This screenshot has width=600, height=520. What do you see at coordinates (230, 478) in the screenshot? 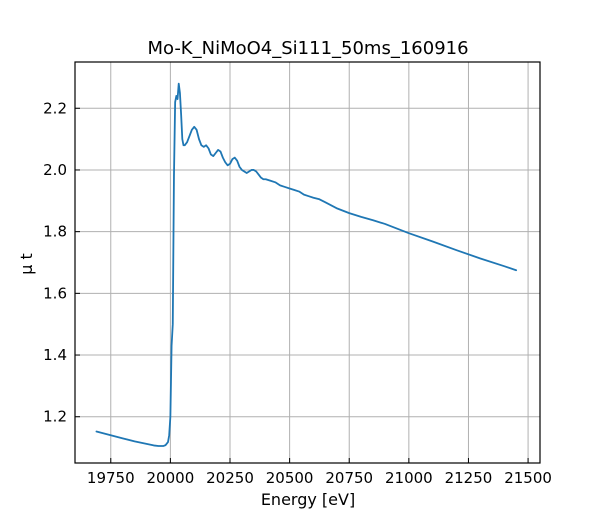
I see `x-tick-label: 20250` at bounding box center [230, 478].